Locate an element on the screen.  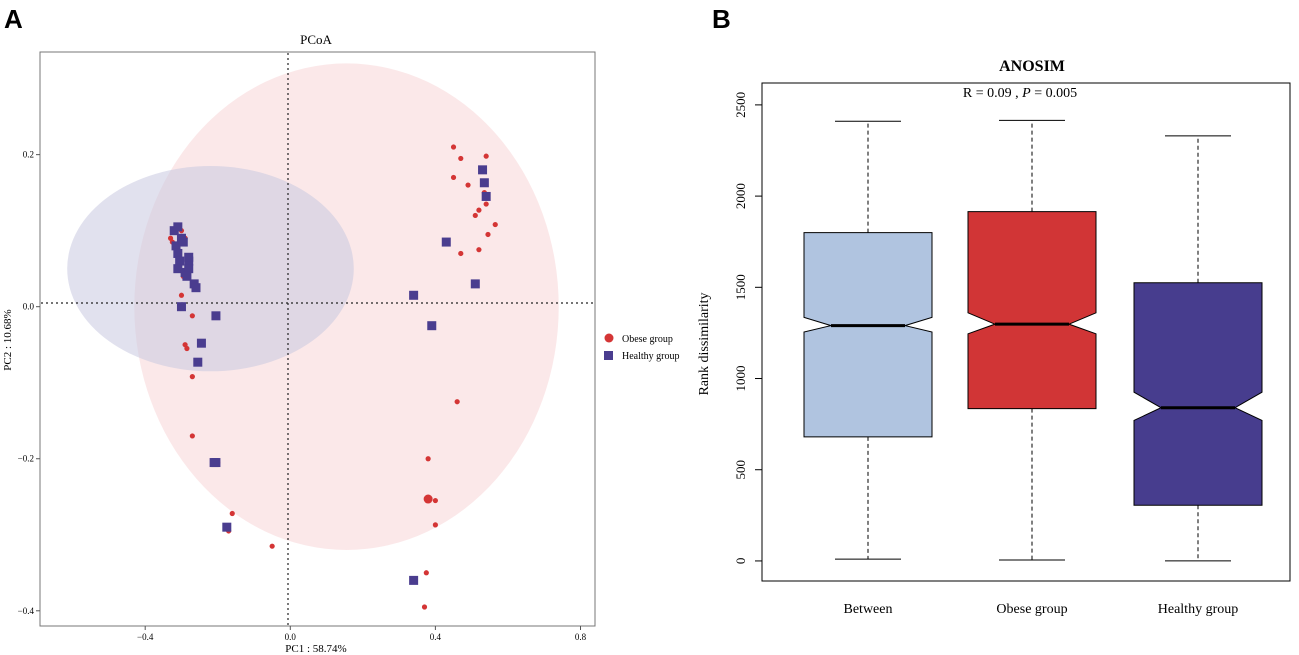
box-healthy is located at coordinates (1198, 348).